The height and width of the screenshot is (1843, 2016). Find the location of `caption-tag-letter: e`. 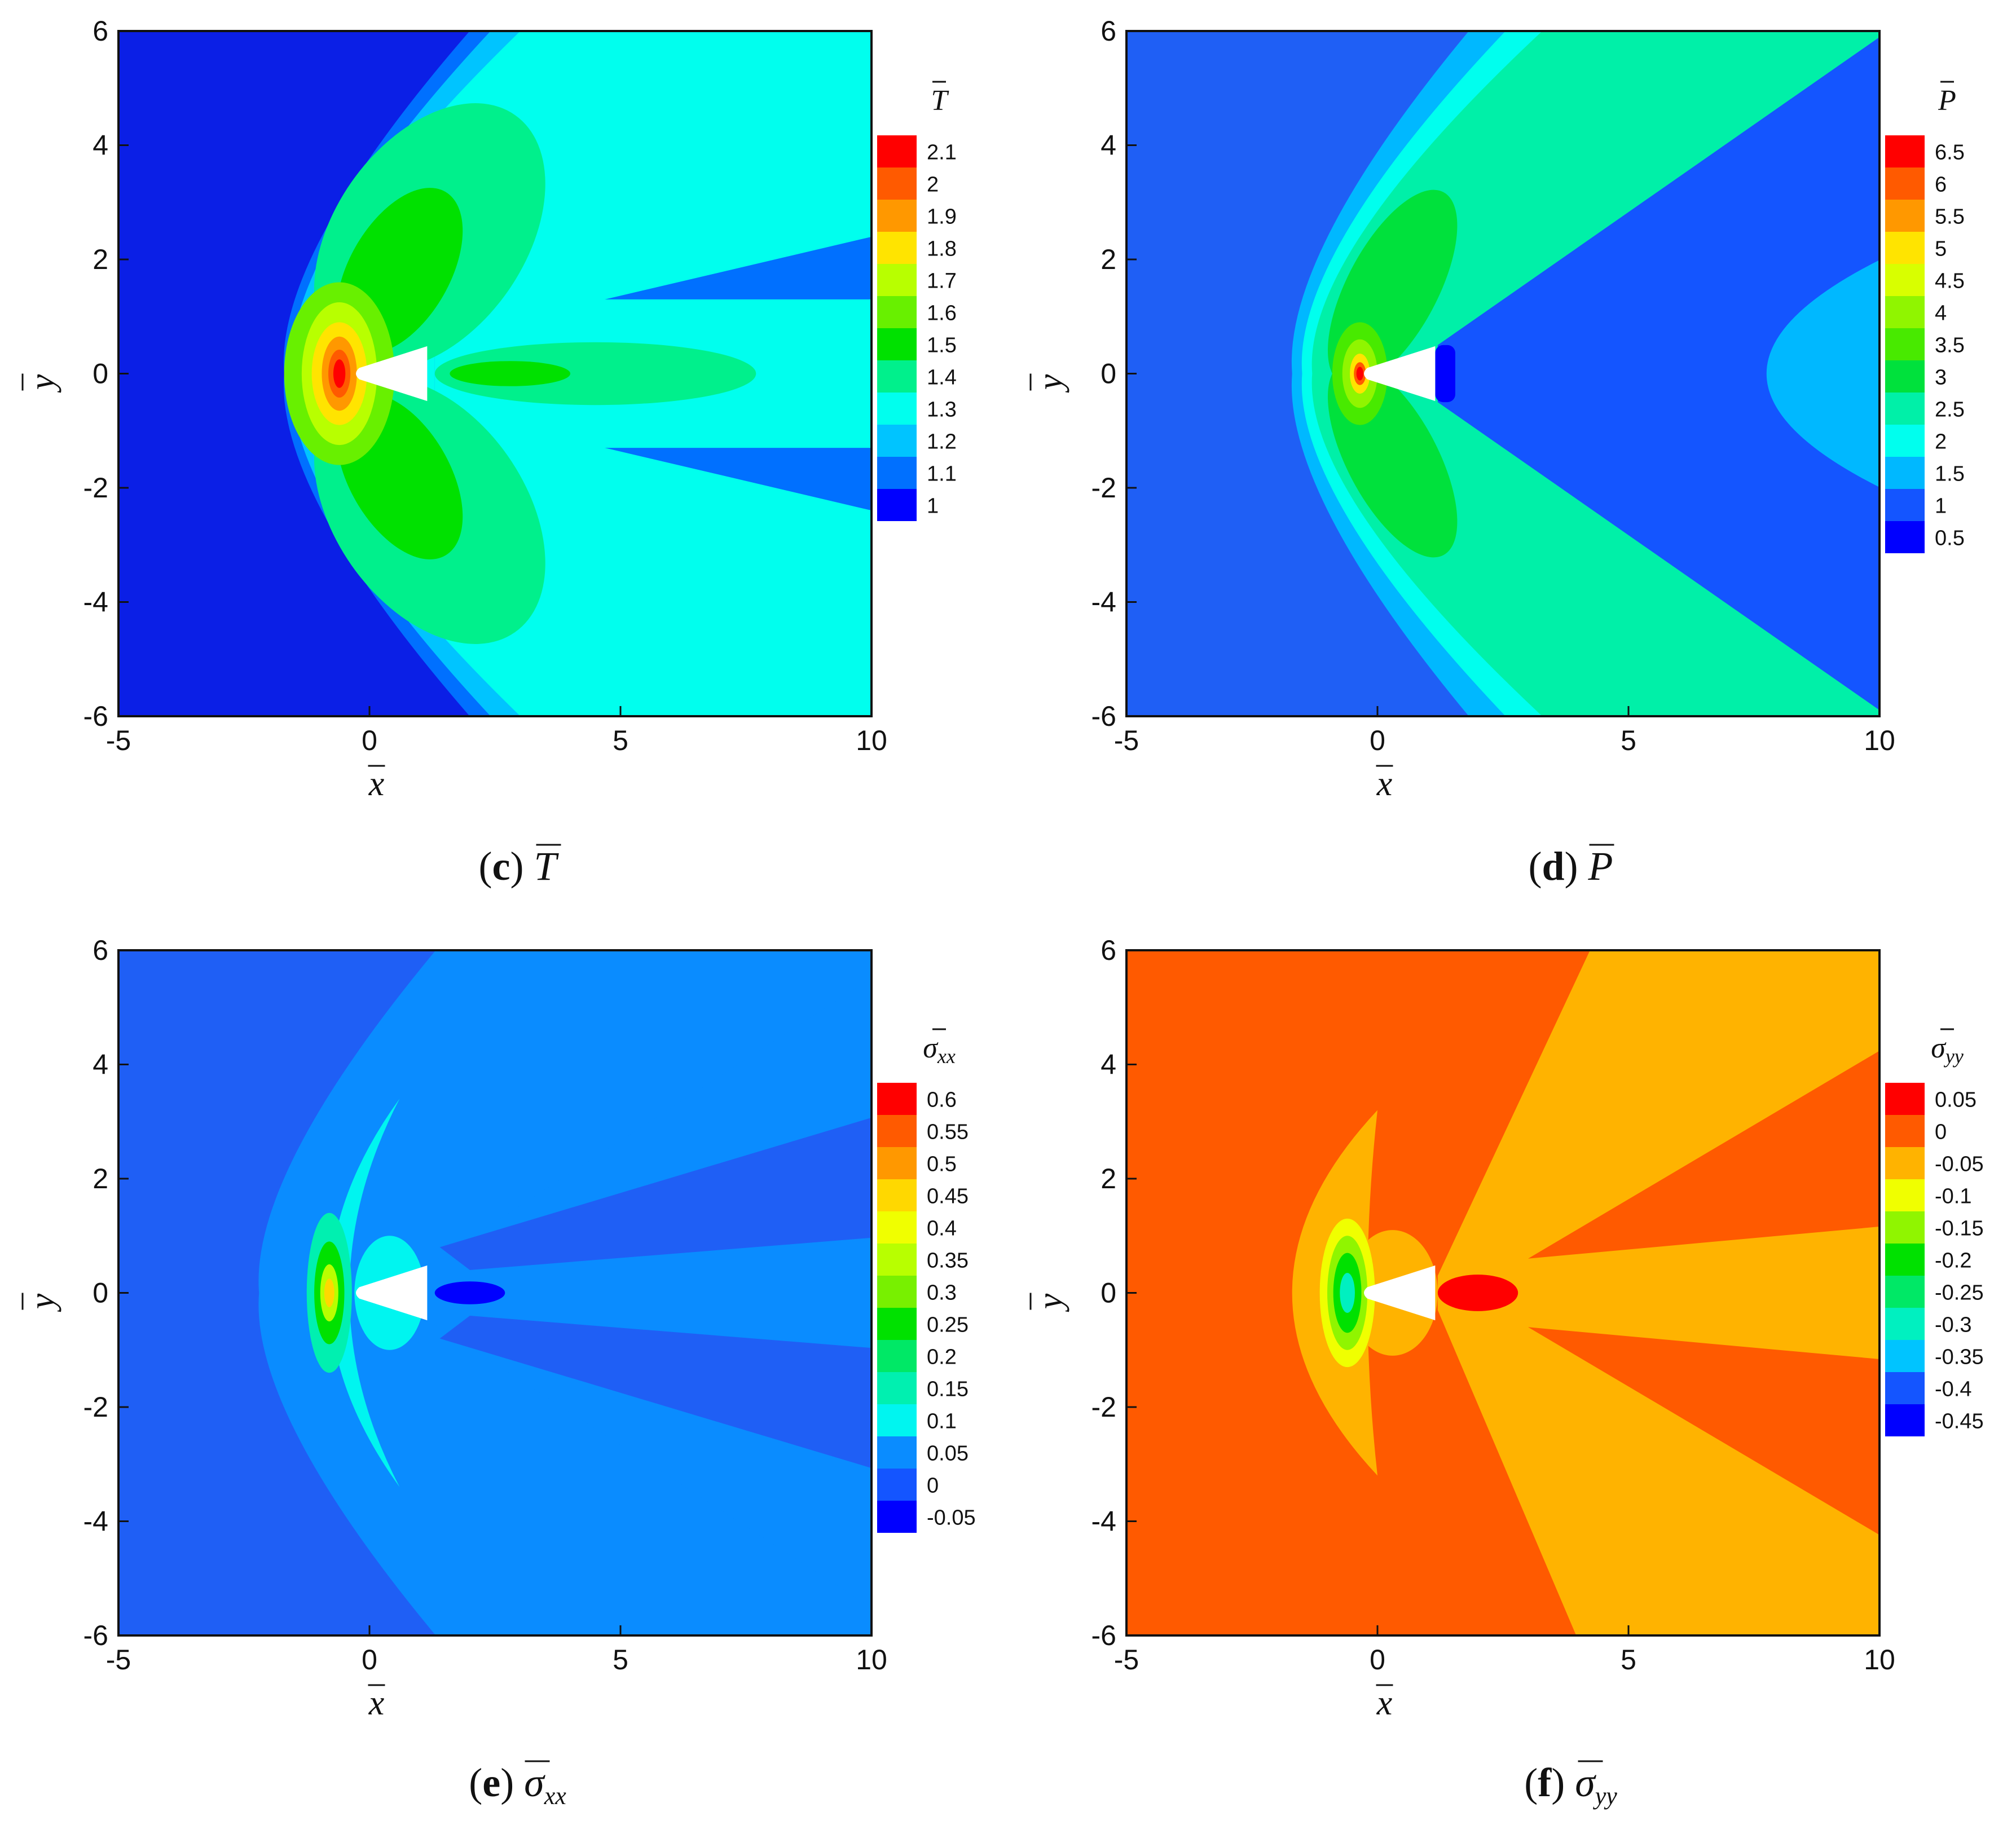

caption-tag-letter: e is located at coordinates (491, 1782).